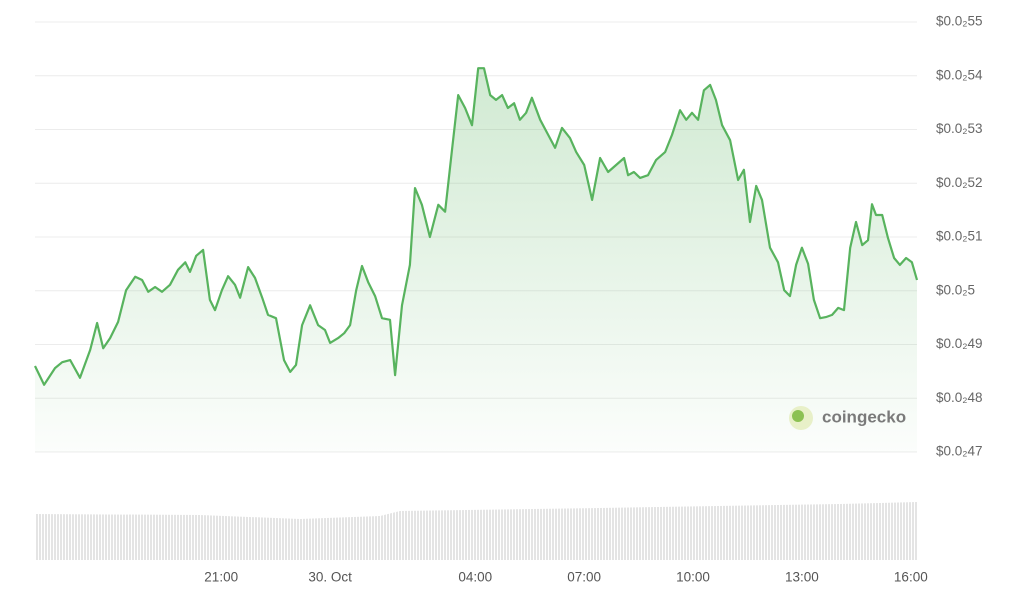 Image resolution: width=1024 pixels, height=599 pixels. What do you see at coordinates (959, 451) in the screenshot?
I see `y-tick-label: $0.0₂47` at bounding box center [959, 451].